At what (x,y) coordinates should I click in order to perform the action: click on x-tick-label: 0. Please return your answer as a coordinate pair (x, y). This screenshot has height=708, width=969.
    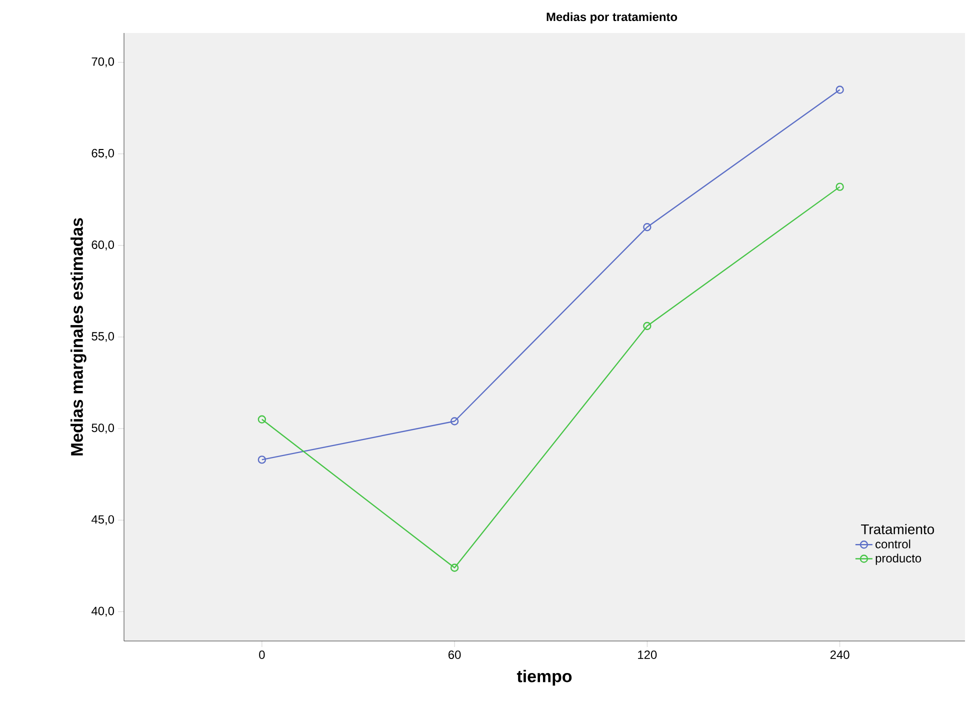
    Looking at the image, I should click on (262, 654).